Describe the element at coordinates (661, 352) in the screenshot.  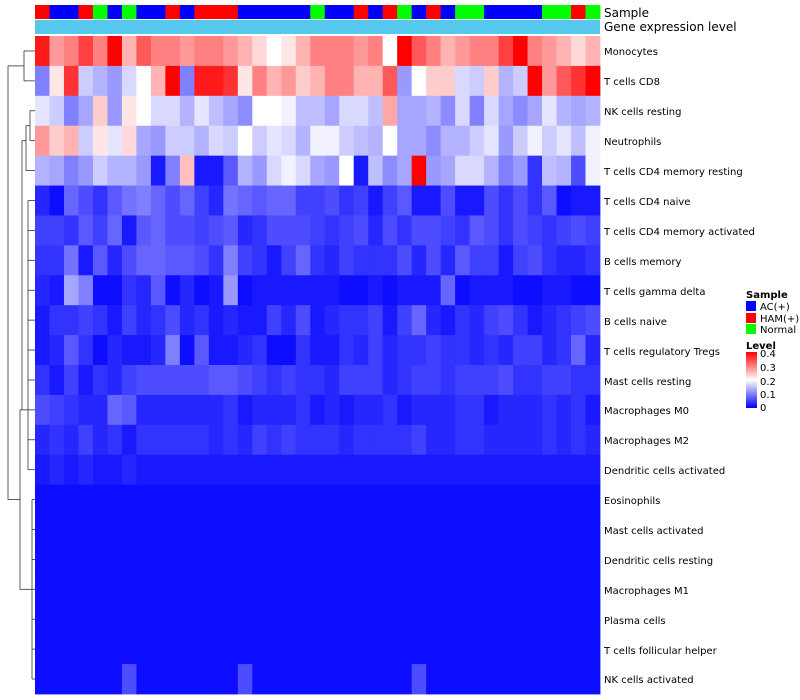
I see `row-label: T cells regulatory Tregs` at that location.